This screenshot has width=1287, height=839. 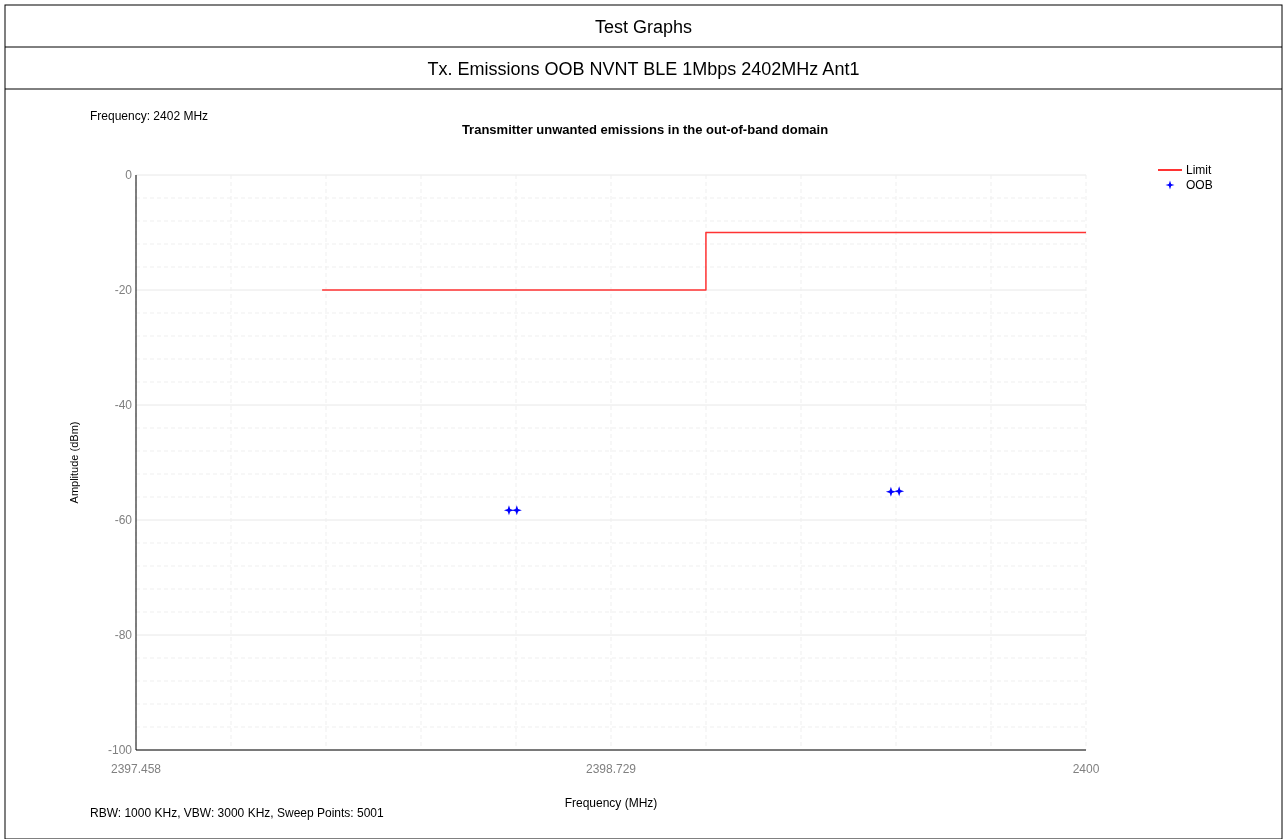 I want to click on y-tick-label: -40, so click(x=123, y=405).